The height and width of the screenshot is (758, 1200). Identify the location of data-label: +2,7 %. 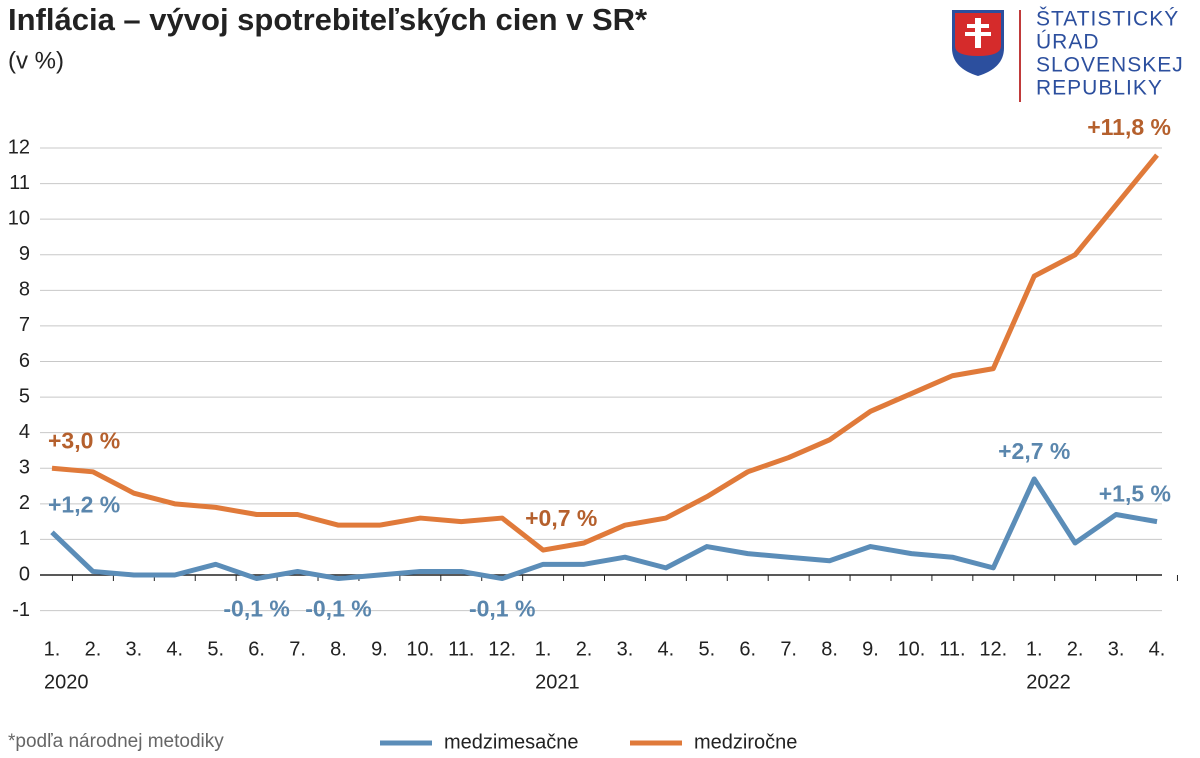
(1034, 451).